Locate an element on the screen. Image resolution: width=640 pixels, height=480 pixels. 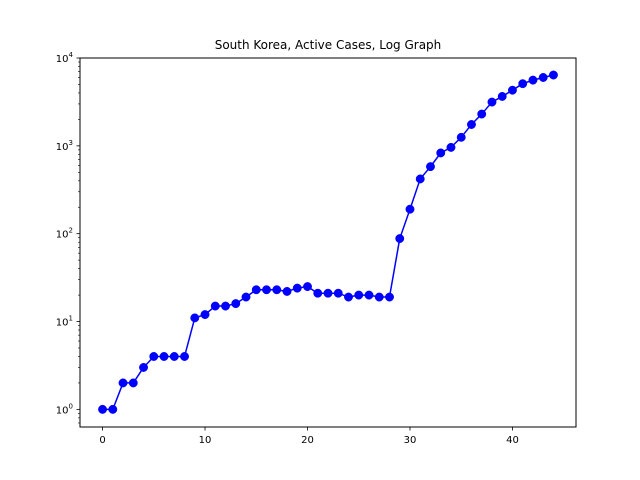
y-tick-label: 10² is located at coordinates (64, 234).